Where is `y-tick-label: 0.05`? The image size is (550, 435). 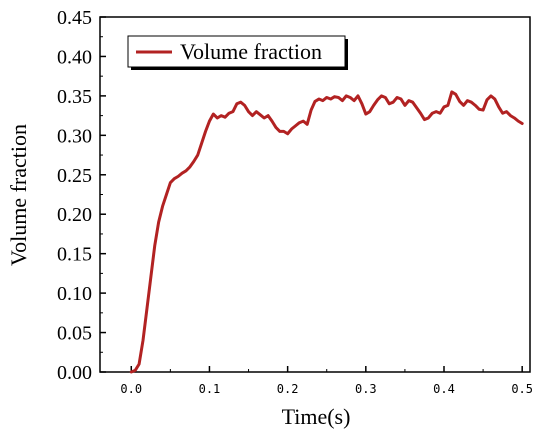 y-tick-label: 0.05 is located at coordinates (74, 334).